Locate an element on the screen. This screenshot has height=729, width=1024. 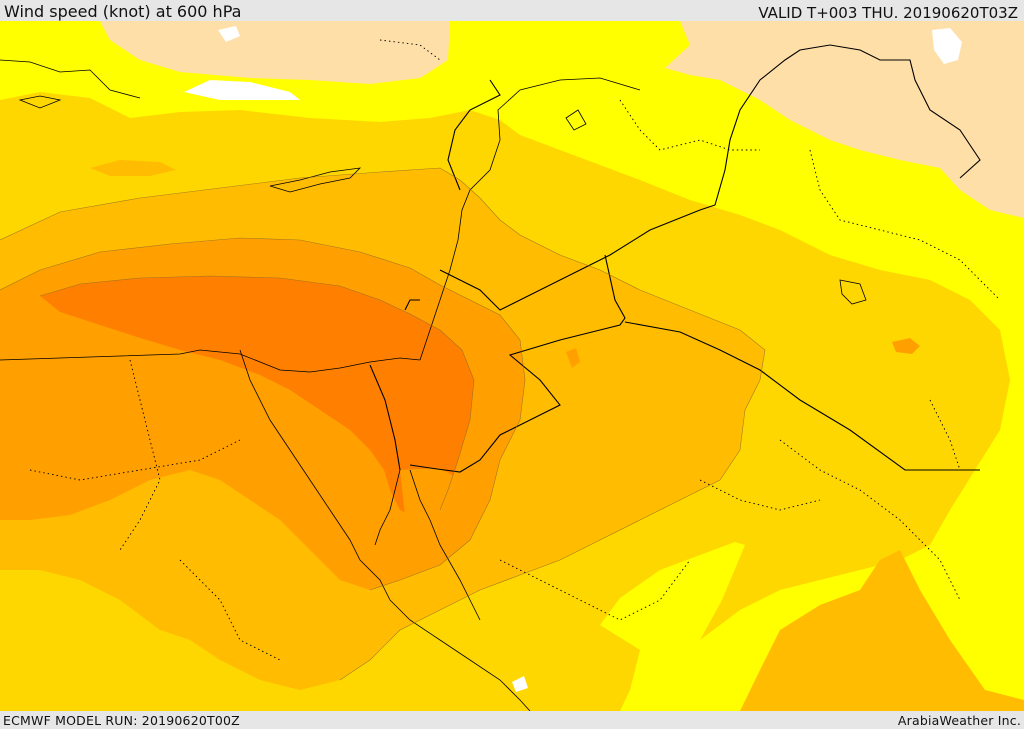
band-deep-orange-core is located at coordinates (257, 398).